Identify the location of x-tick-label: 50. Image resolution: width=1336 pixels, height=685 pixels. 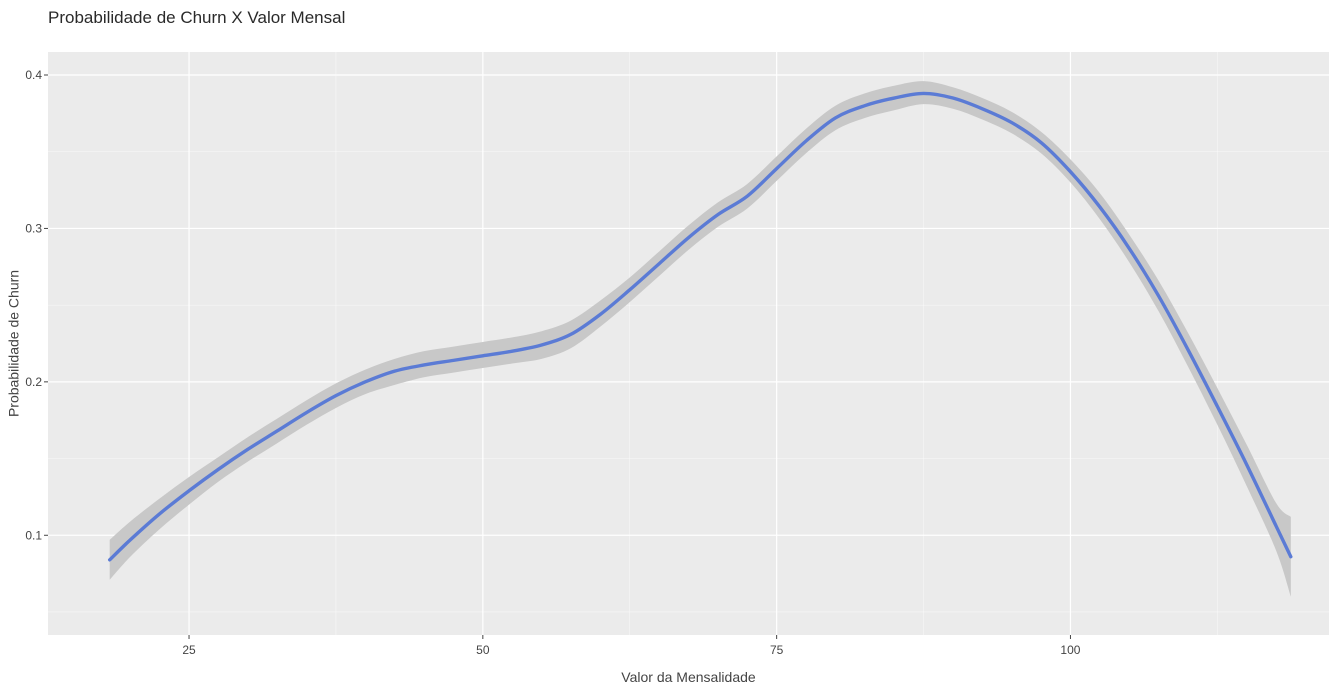
(483, 650).